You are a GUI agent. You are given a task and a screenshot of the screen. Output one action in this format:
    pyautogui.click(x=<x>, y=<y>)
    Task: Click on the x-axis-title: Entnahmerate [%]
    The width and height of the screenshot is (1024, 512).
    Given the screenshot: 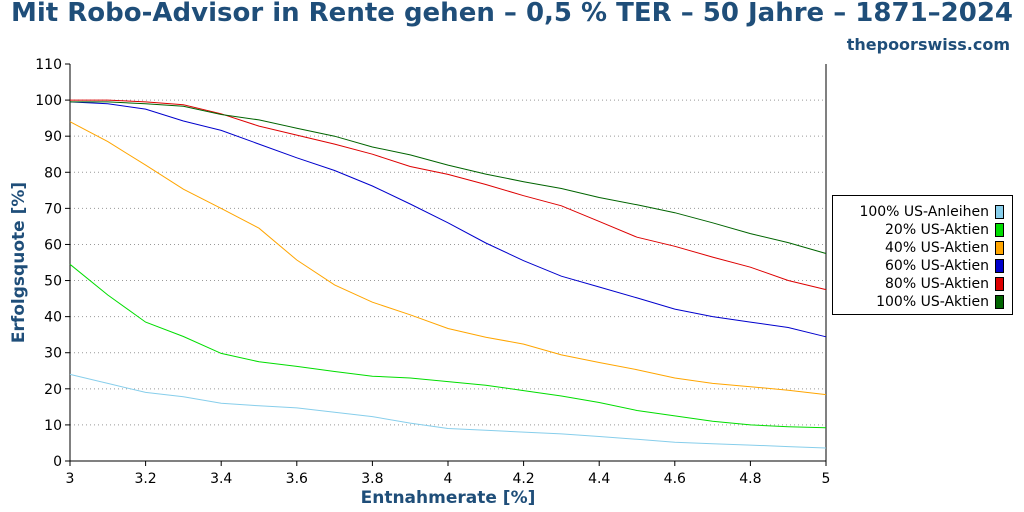 What is the action you would take?
    pyautogui.click(x=448, y=498)
    